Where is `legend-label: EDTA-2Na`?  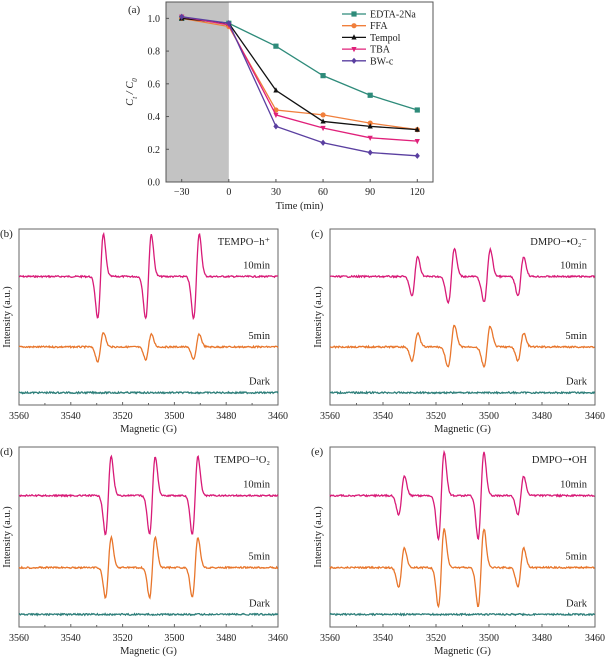 legend-label: EDTA-2Na is located at coordinates (393, 15).